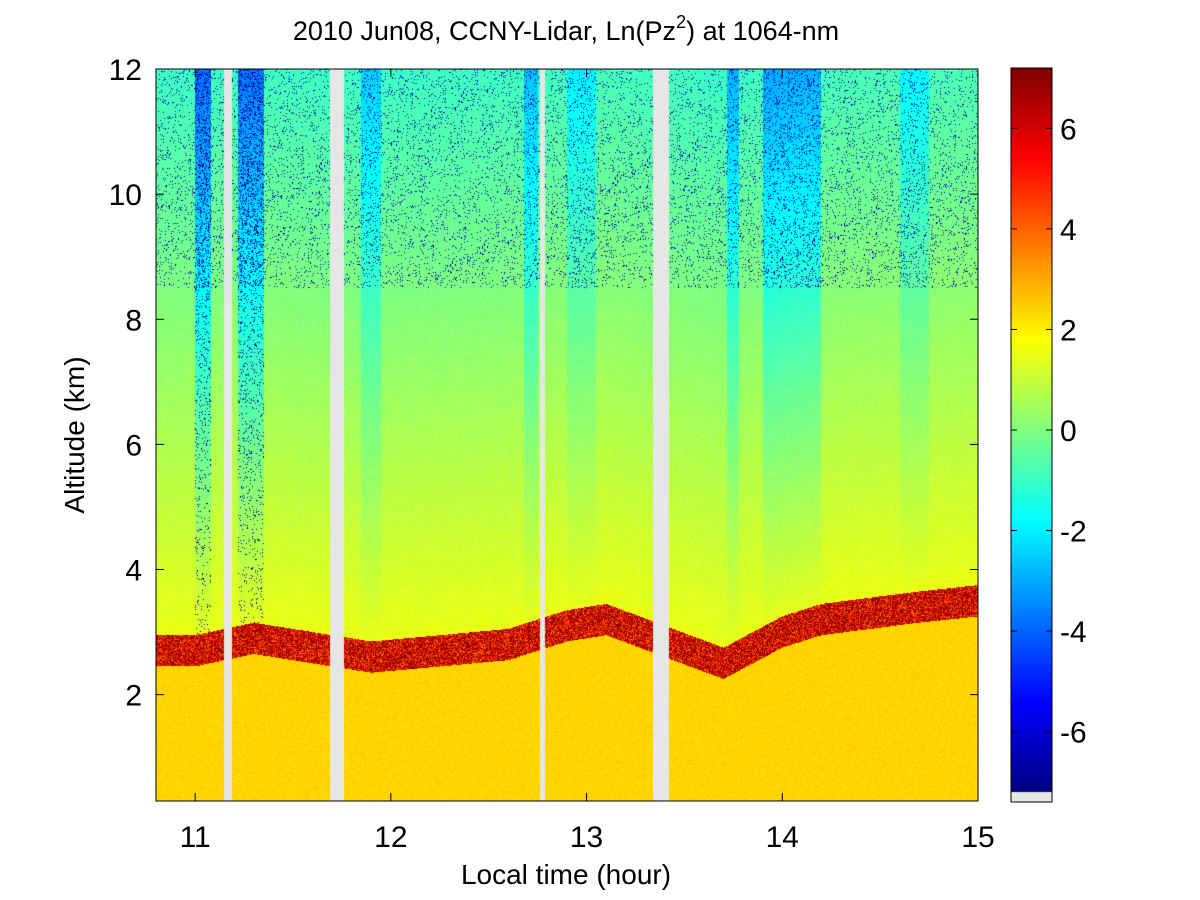 The image size is (1200, 900). Describe the element at coordinates (566, 874) in the screenshot. I see `x-axis-label: Local time (hour)` at that location.